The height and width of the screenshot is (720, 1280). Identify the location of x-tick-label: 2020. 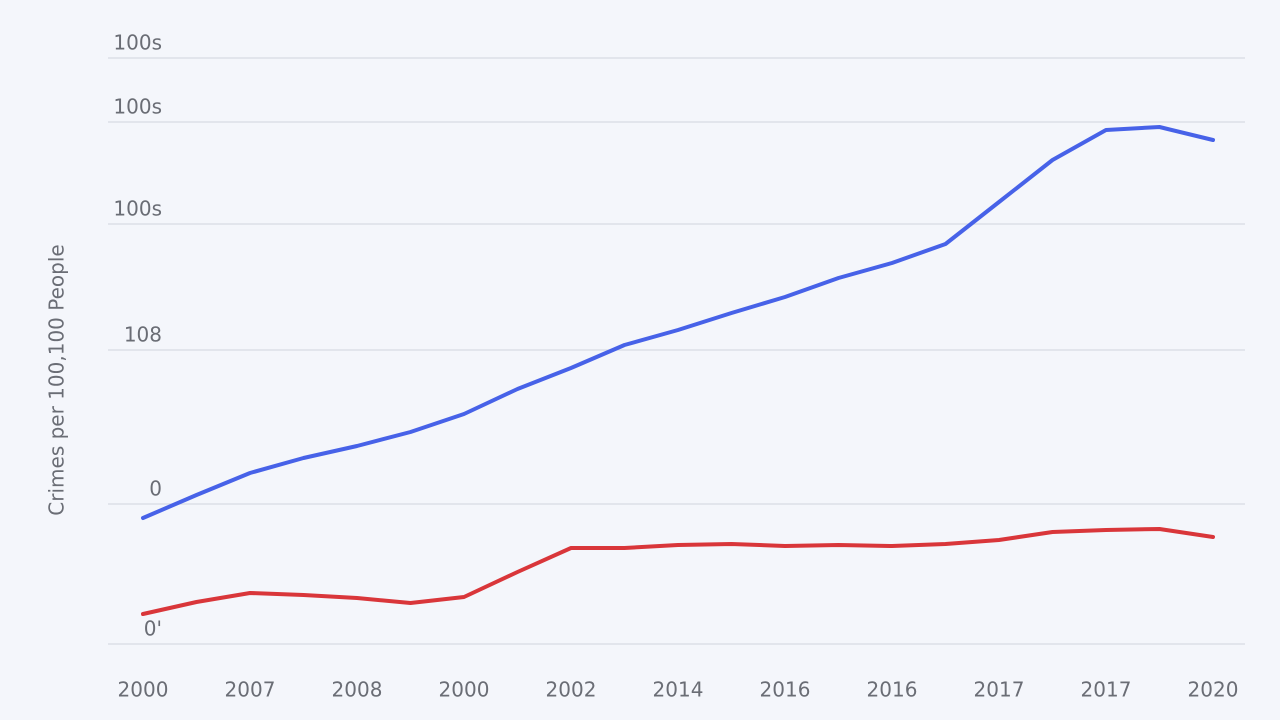
(1213, 690).